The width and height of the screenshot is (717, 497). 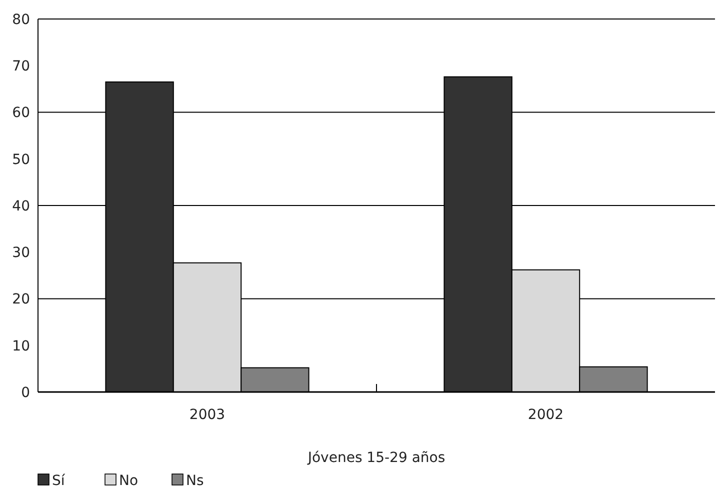 I want to click on y-tick-label: 10, so click(x=21, y=346).